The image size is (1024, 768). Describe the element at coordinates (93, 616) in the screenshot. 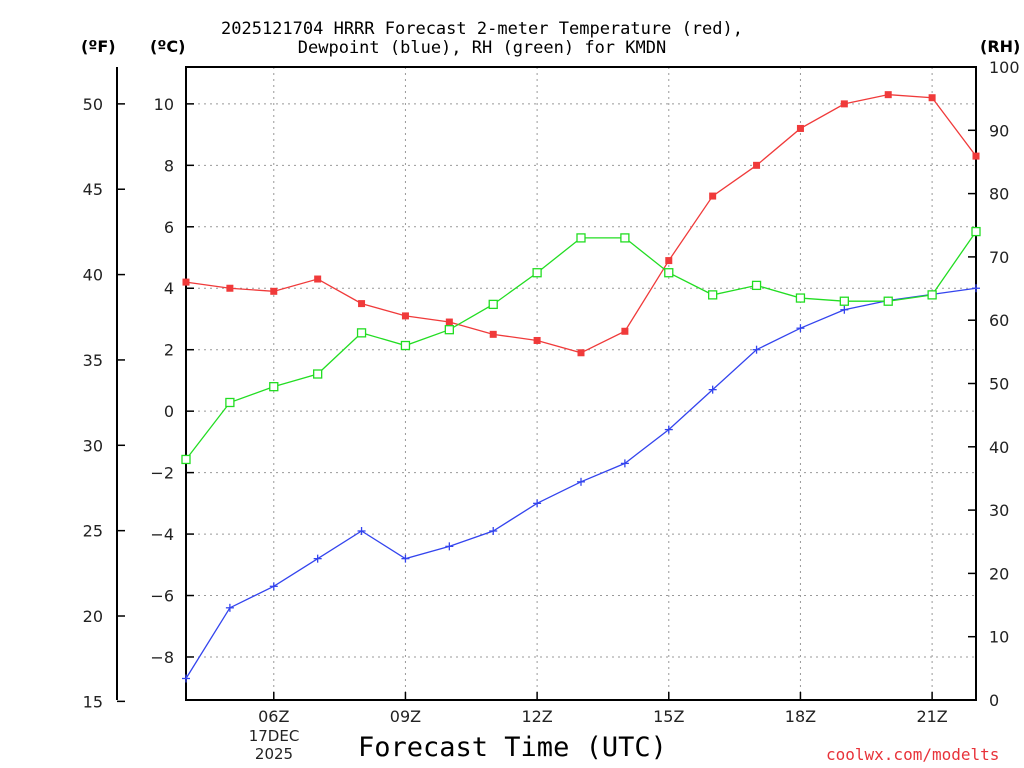

I see `fahrenheit-tick-label: 20` at that location.